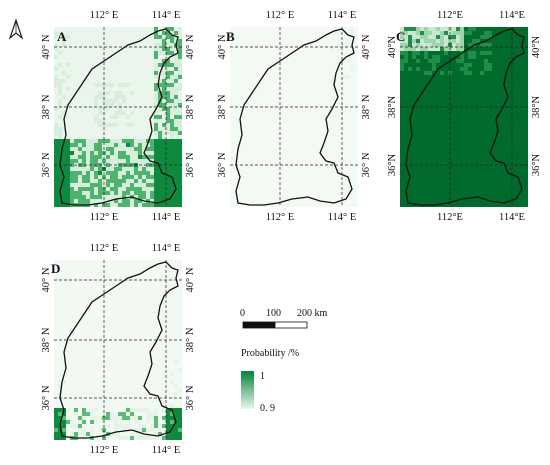 Image resolution: width=550 pixels, height=465 pixels. What do you see at coordinates (270, 353) in the screenshot?
I see `legend-title: Probability /%` at bounding box center [270, 353].